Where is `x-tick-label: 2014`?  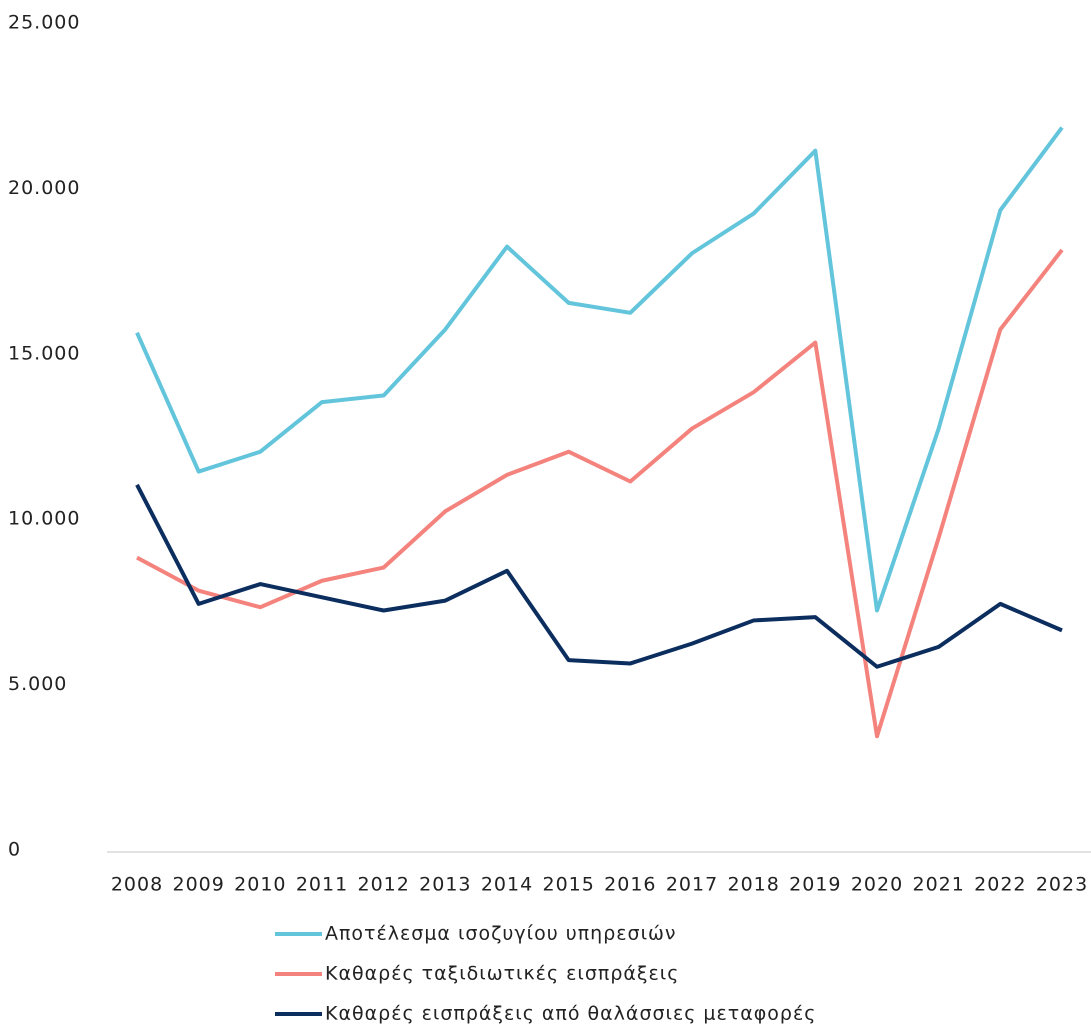
x-tick-label: 2014 is located at coordinates (507, 885).